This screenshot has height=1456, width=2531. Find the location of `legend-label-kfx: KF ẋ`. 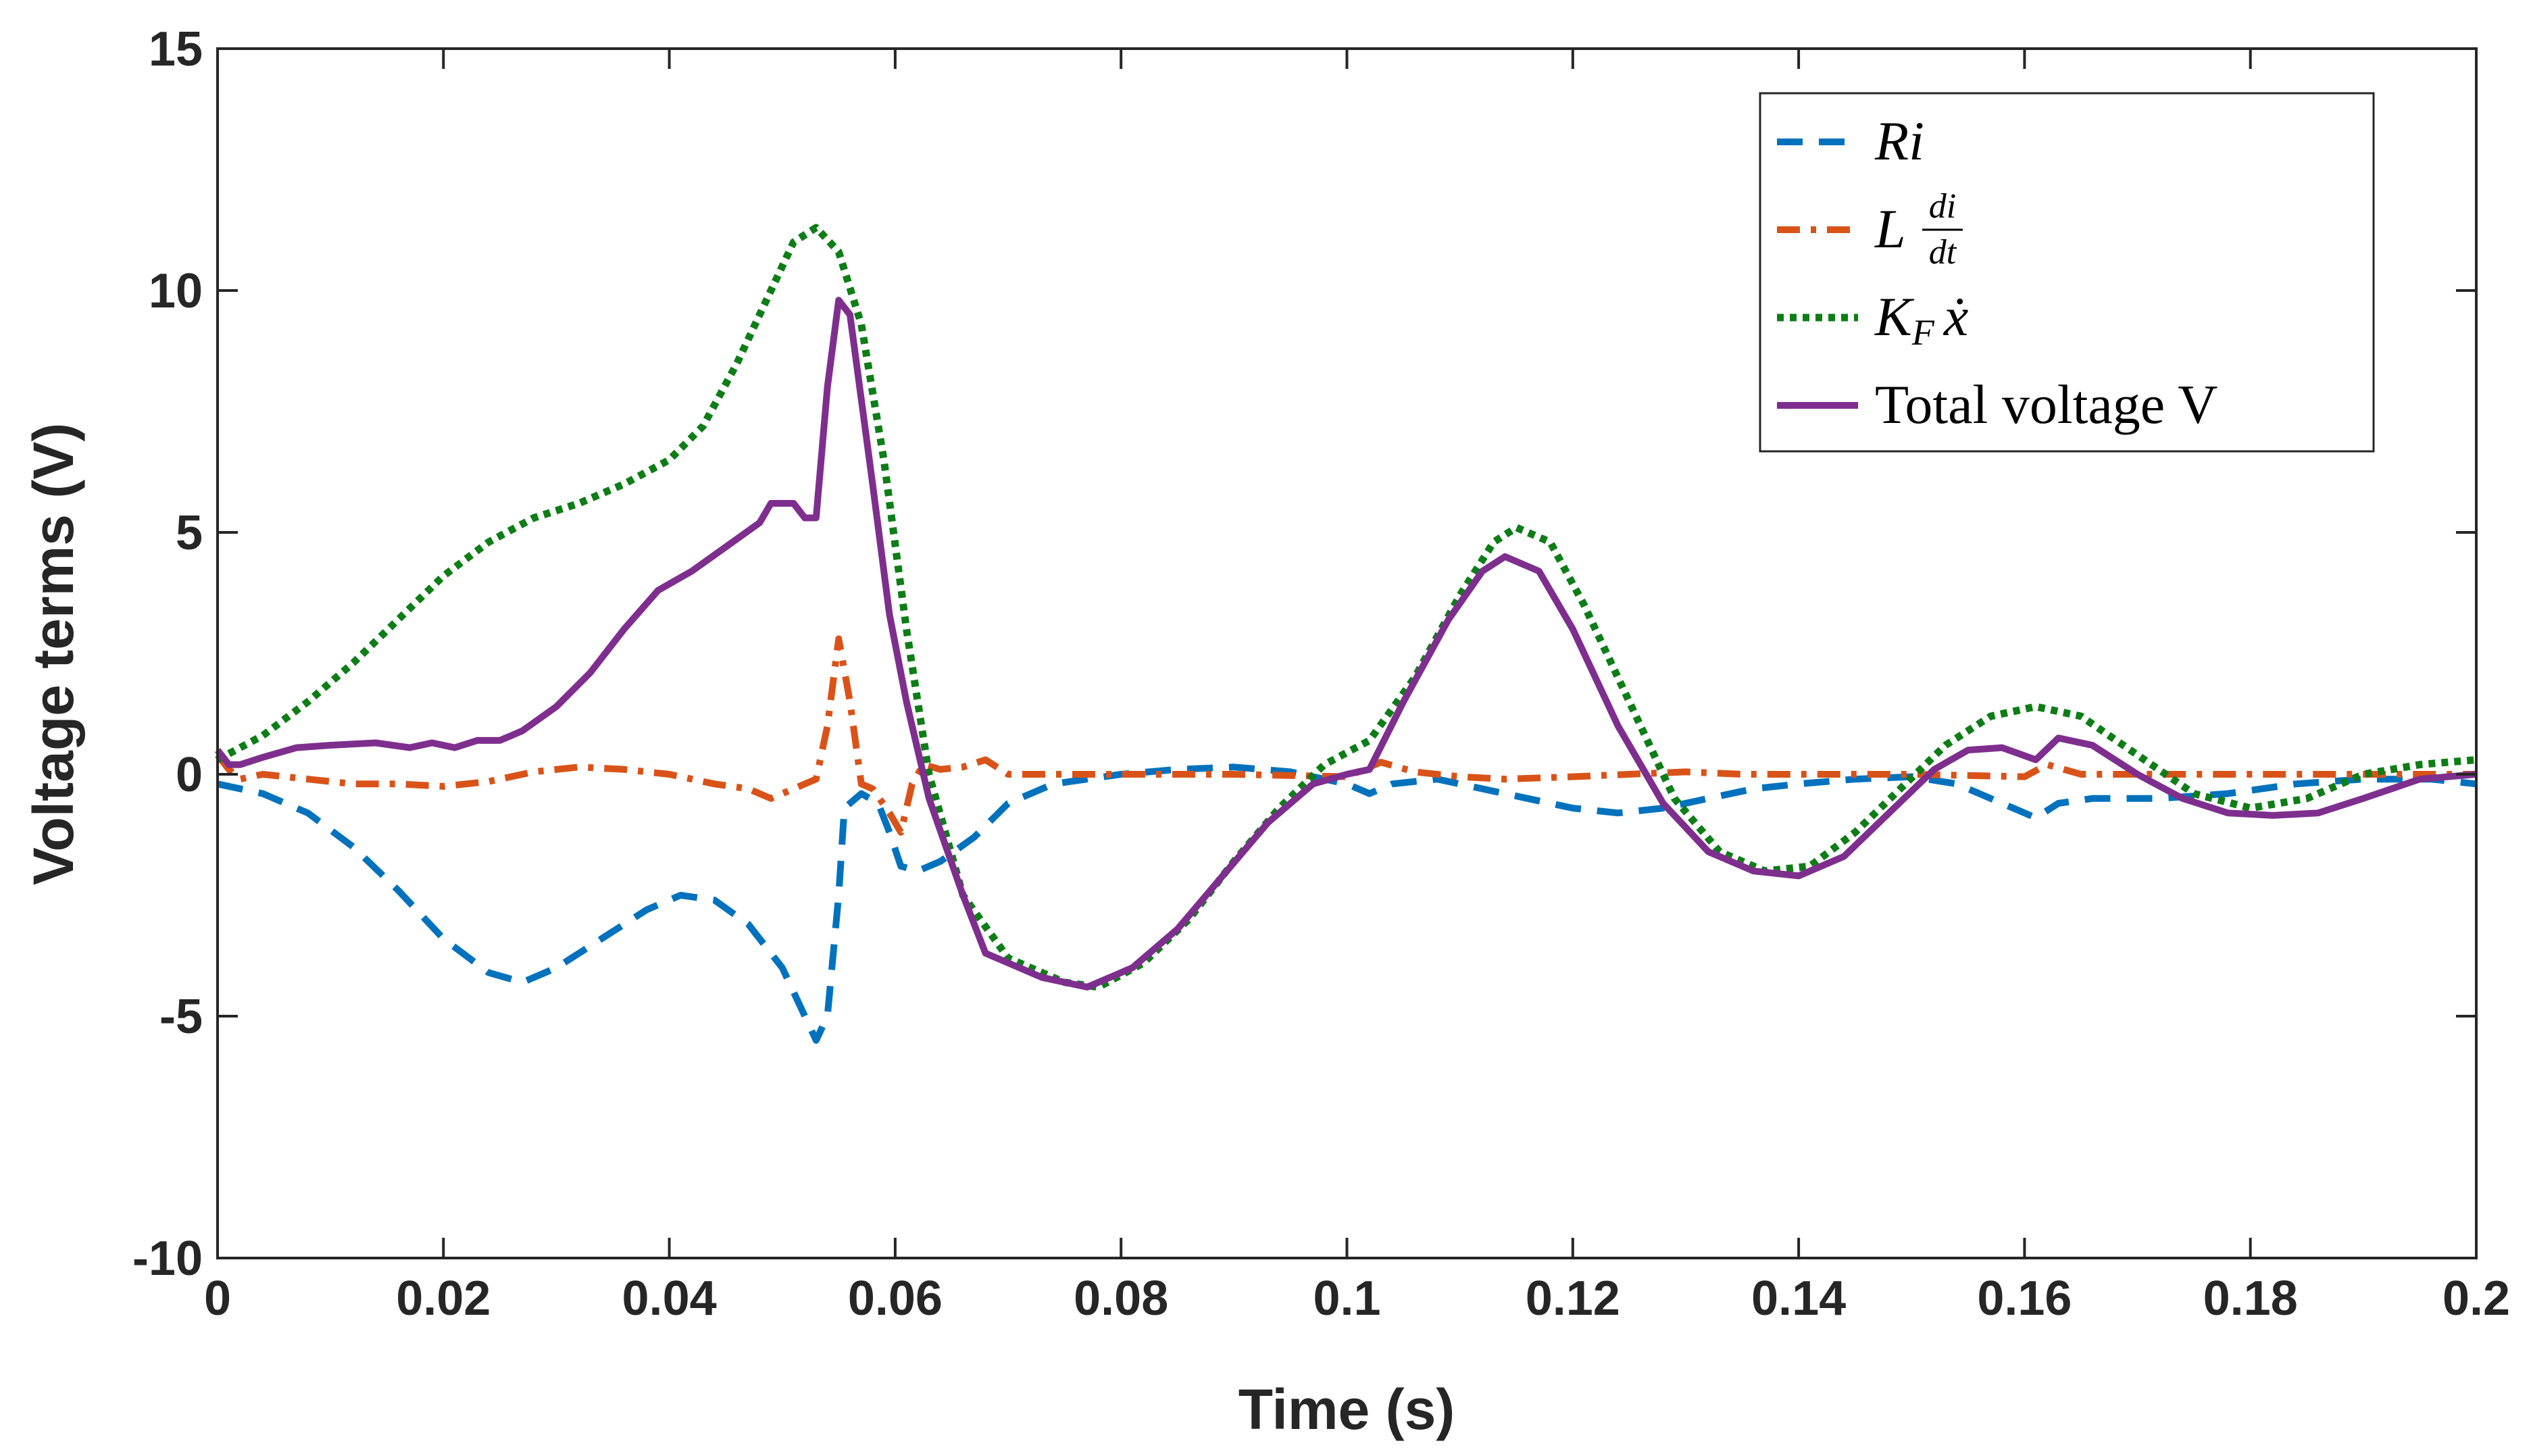

legend-label-kfx: KF ẋ is located at coordinates (1921, 319).